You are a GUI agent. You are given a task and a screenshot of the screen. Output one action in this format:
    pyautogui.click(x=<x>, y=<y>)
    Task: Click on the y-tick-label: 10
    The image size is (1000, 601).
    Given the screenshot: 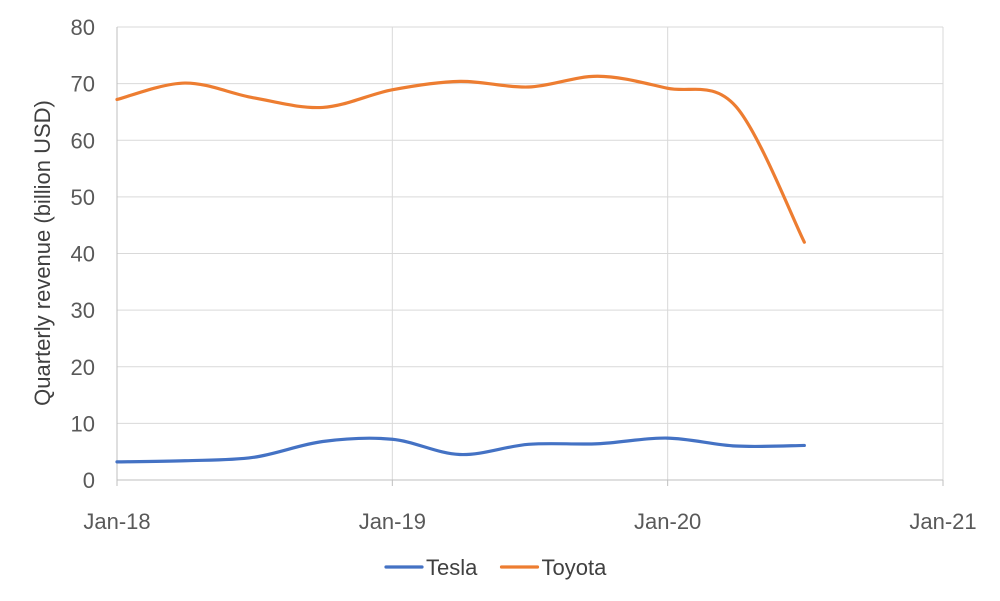 What is the action you would take?
    pyautogui.click(x=83, y=423)
    